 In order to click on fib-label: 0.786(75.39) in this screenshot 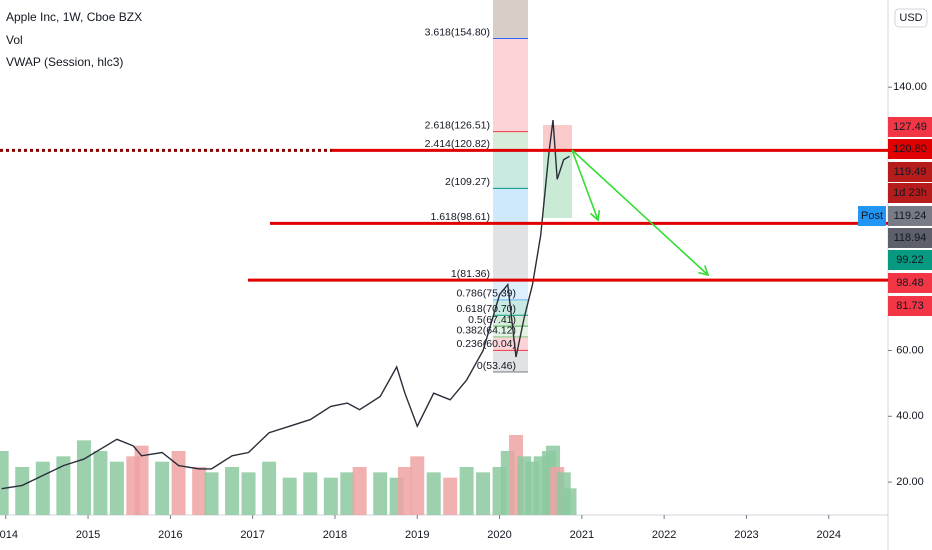, I will do `click(486, 294)`.